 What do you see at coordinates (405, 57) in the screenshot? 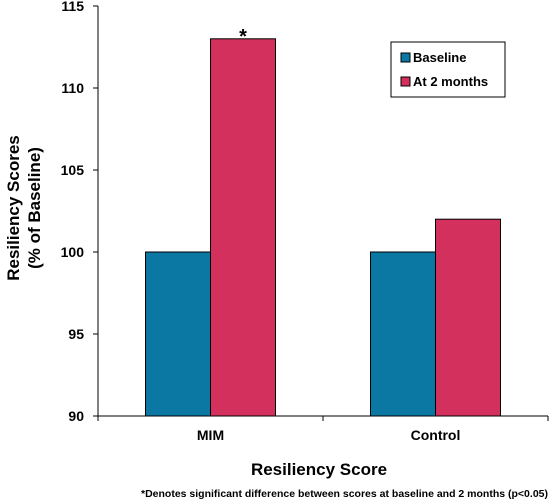
I see `legend-swatch-baseline` at bounding box center [405, 57].